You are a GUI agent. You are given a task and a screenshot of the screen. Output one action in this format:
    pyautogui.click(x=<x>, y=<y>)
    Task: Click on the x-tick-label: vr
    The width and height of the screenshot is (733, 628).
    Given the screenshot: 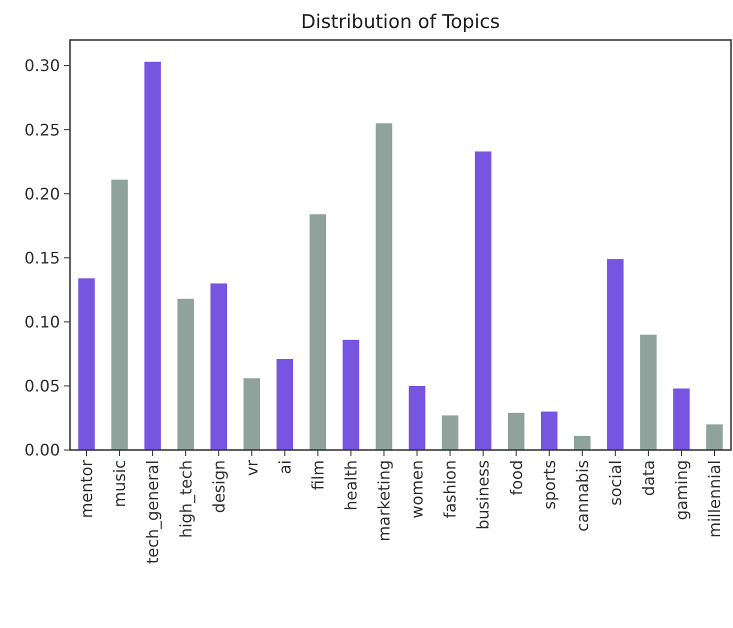 What is the action you would take?
    pyautogui.click(x=252, y=468)
    